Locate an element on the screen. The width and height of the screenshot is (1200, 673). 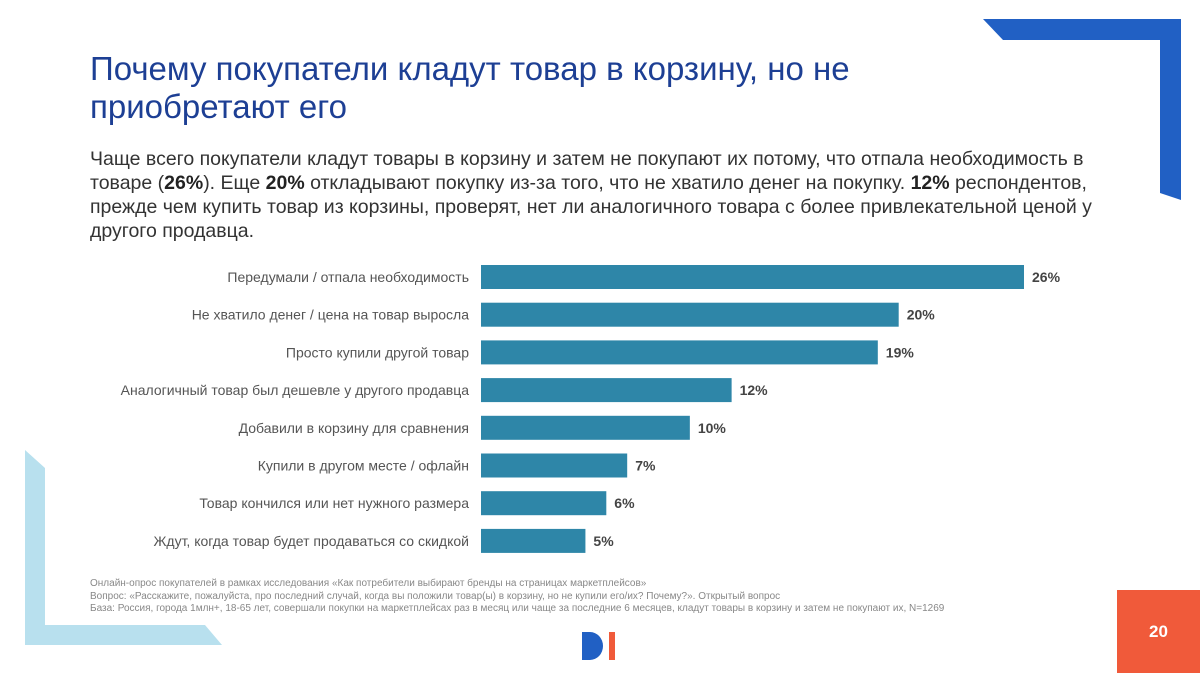
value-label: 19% is located at coordinates (900, 352).